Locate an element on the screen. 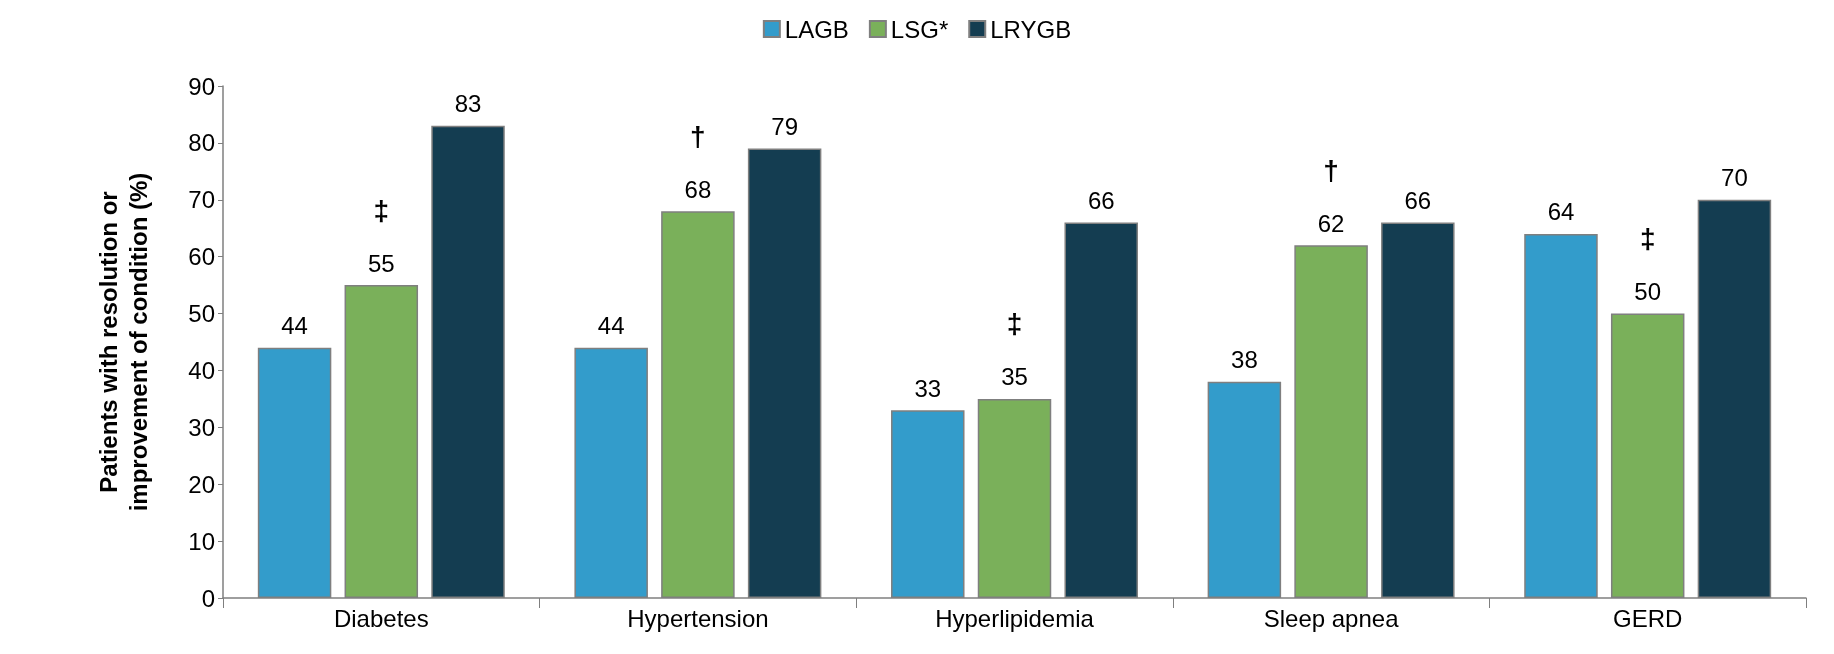 Image resolution: width=1834 pixels, height=654 pixels. legend-label: LSG* is located at coordinates (919, 29).